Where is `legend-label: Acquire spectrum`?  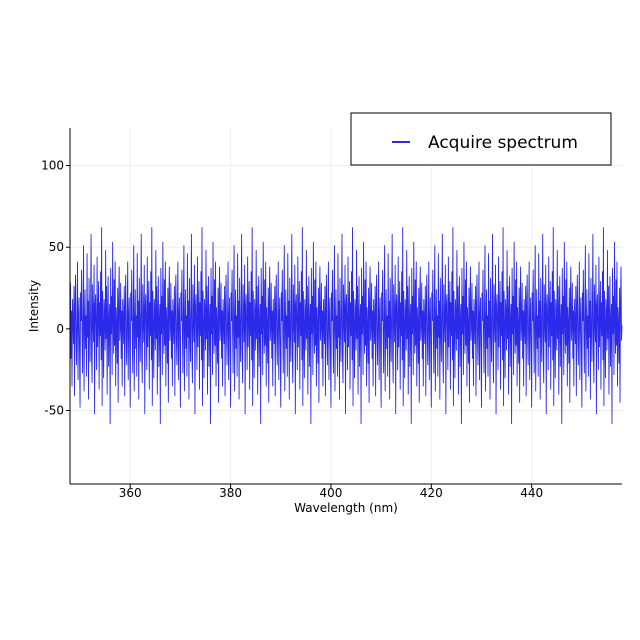
legend-label: Acquire spectrum is located at coordinates (503, 143).